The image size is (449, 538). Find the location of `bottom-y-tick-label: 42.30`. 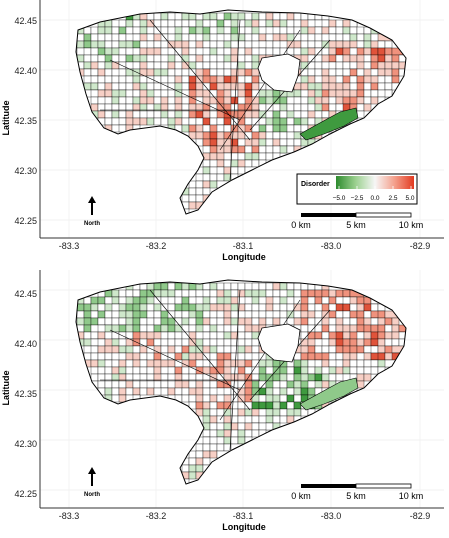

bottom-y-tick-label: 42.30 is located at coordinates (25, 444).